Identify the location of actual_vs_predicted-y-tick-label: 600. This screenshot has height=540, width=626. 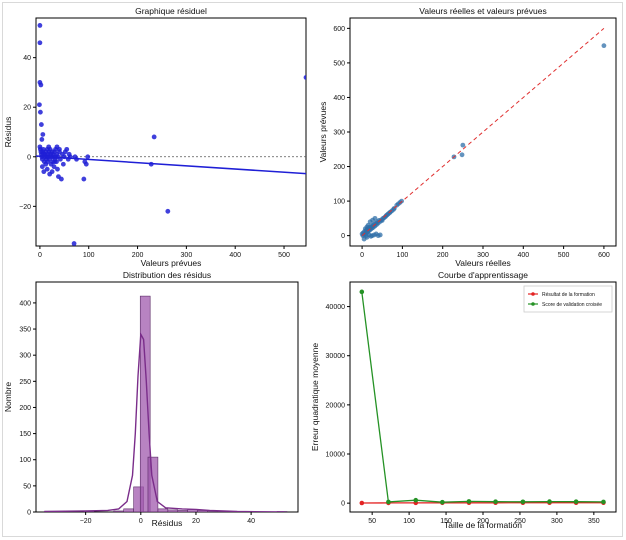
(339, 29).